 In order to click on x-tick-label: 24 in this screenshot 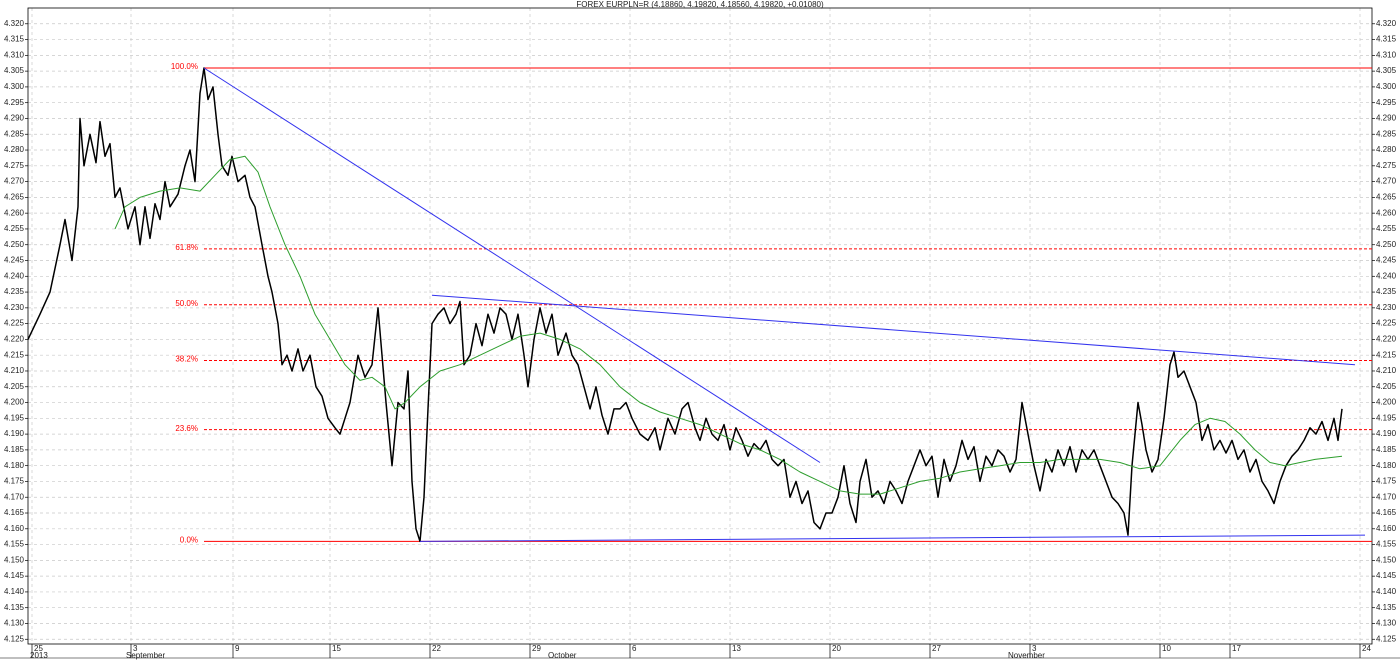, I will do `click(1366, 648)`.